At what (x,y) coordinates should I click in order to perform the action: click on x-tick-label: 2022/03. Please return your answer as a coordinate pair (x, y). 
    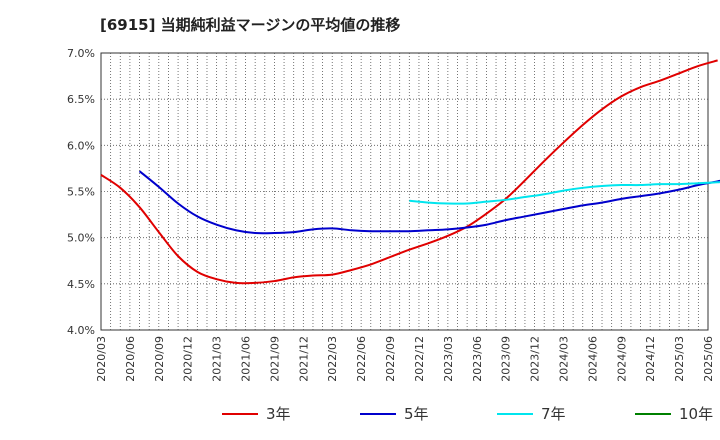
    Looking at the image, I should click on (332, 359).